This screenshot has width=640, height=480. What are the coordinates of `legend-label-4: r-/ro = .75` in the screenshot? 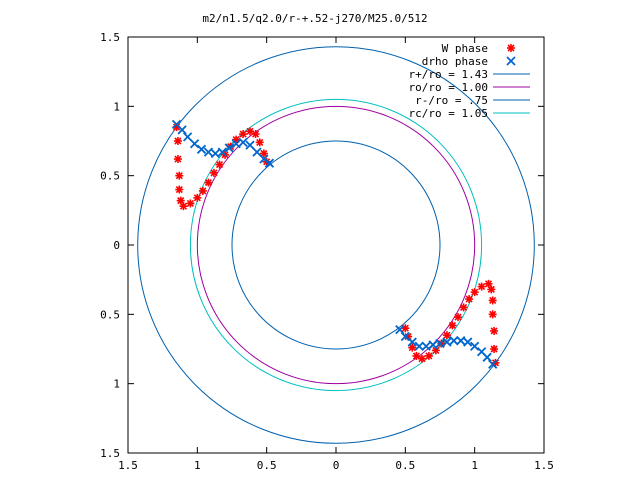 It's located at (451, 100).